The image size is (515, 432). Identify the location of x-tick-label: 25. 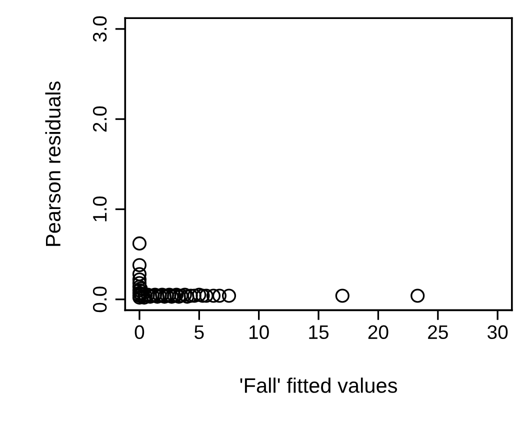
(438, 332).